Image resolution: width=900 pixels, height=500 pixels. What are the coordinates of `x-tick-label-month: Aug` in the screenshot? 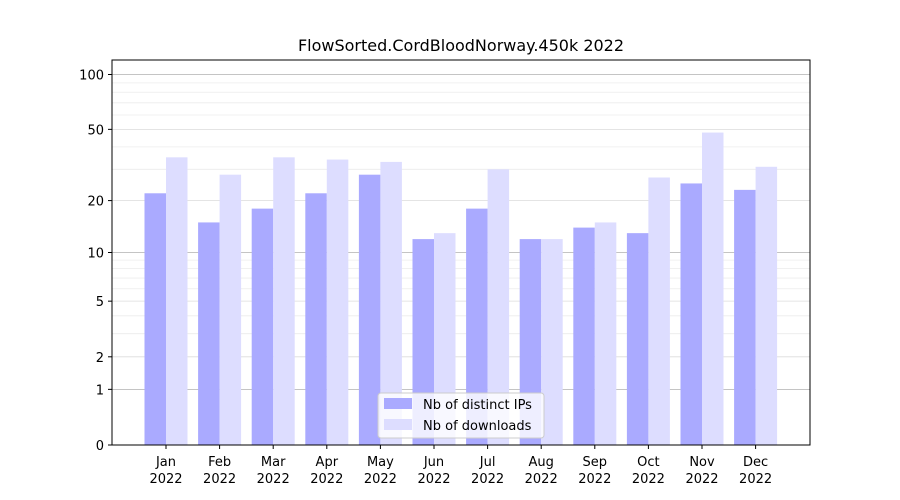 It's located at (541, 462).